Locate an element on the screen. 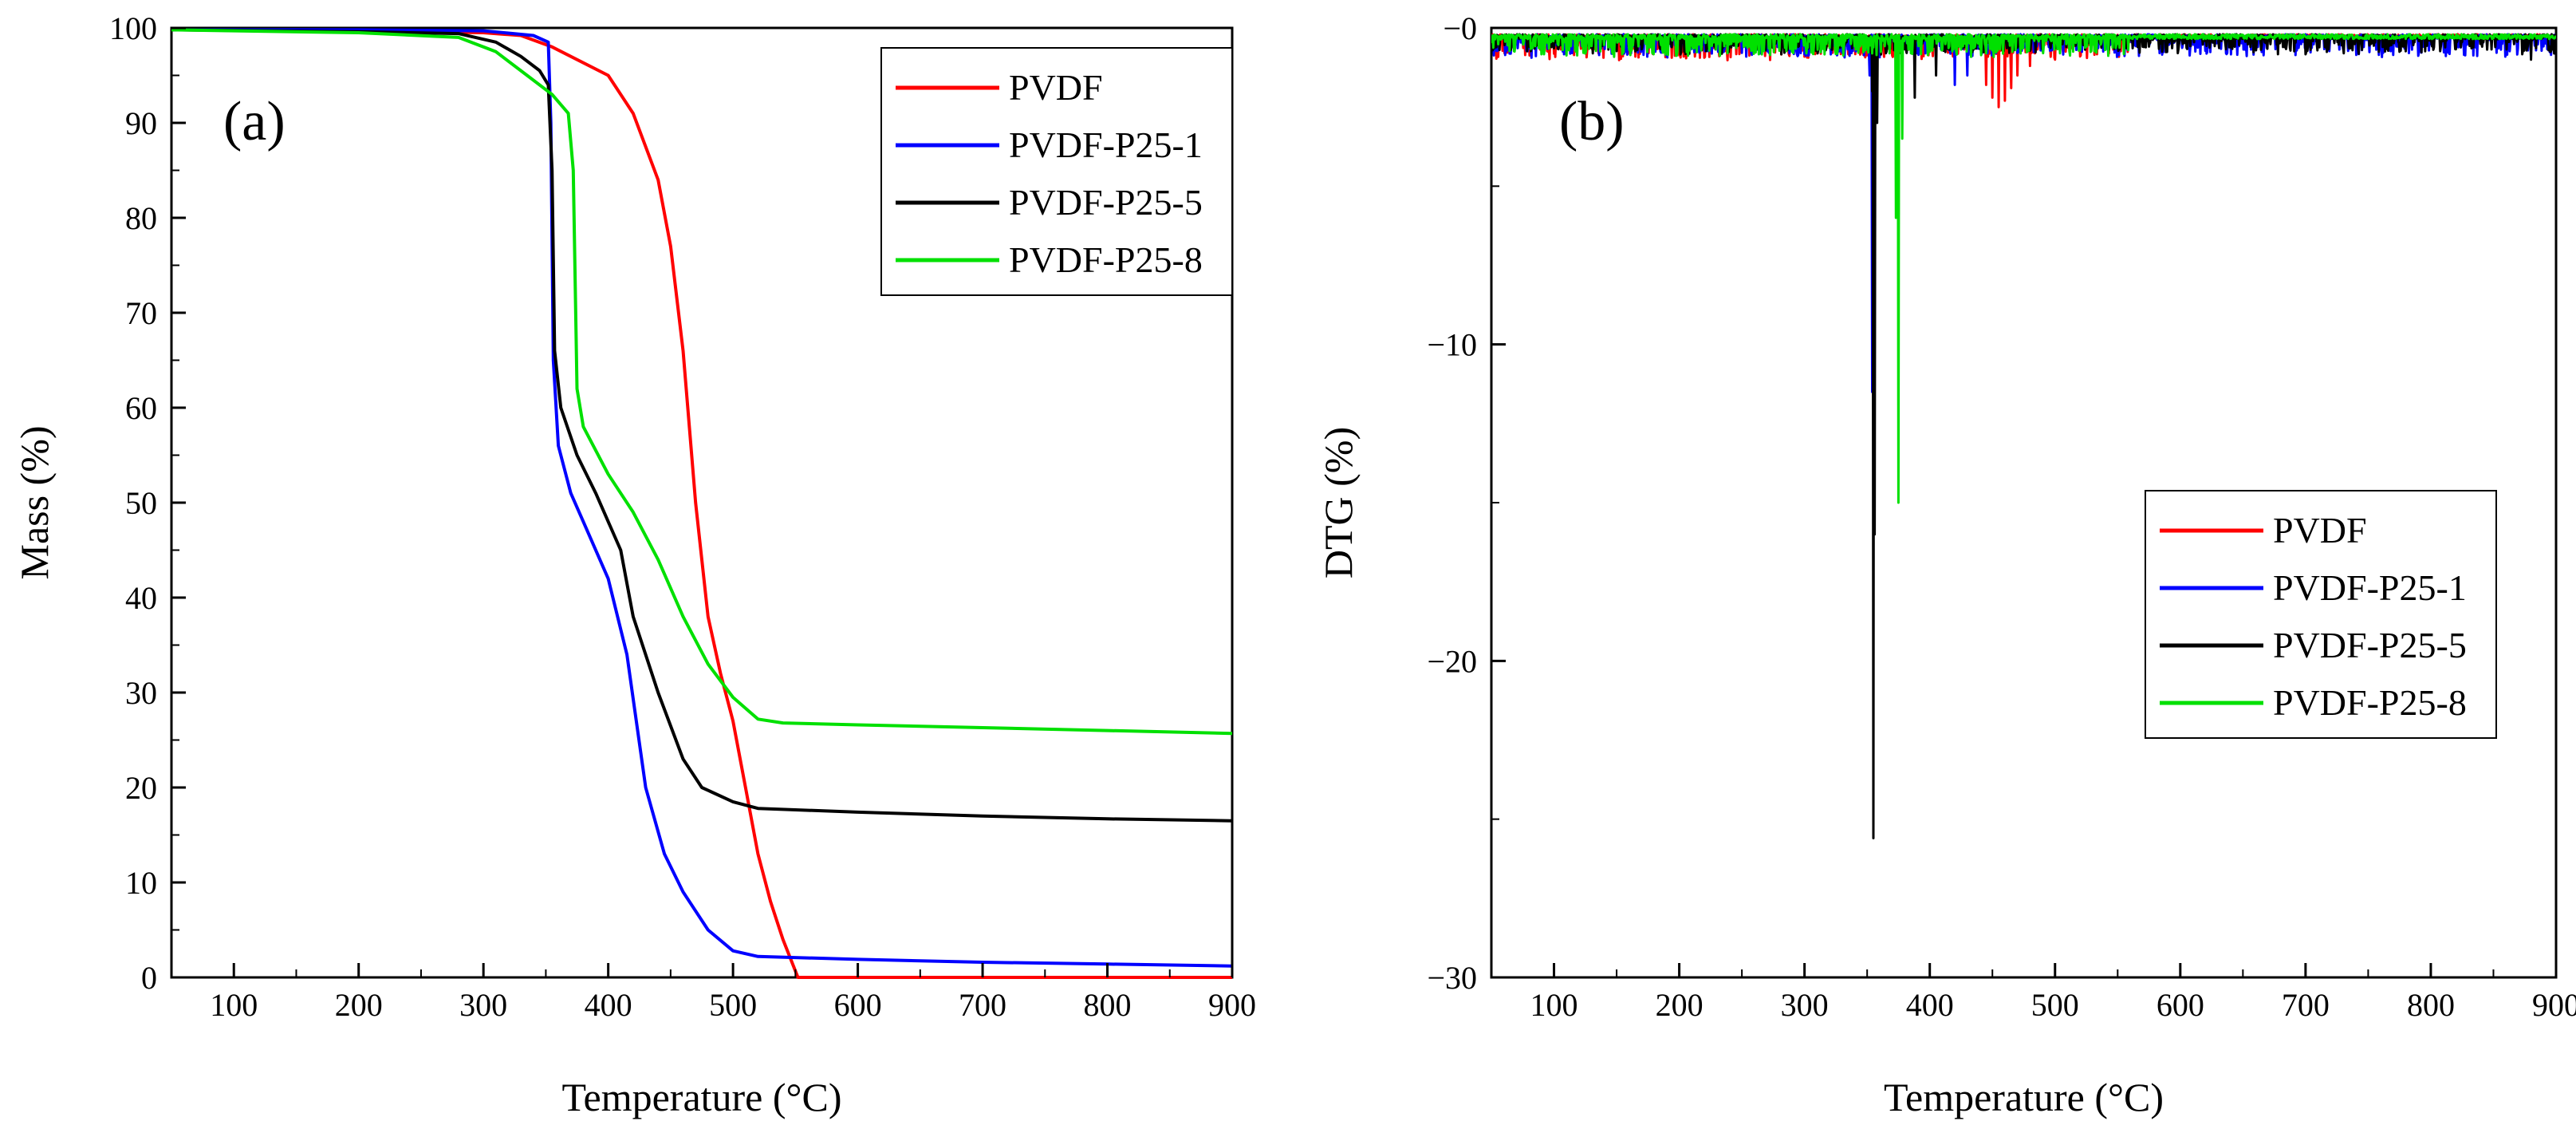 The height and width of the screenshot is (1125, 2576). y-tick-label: 60 is located at coordinates (141, 408).